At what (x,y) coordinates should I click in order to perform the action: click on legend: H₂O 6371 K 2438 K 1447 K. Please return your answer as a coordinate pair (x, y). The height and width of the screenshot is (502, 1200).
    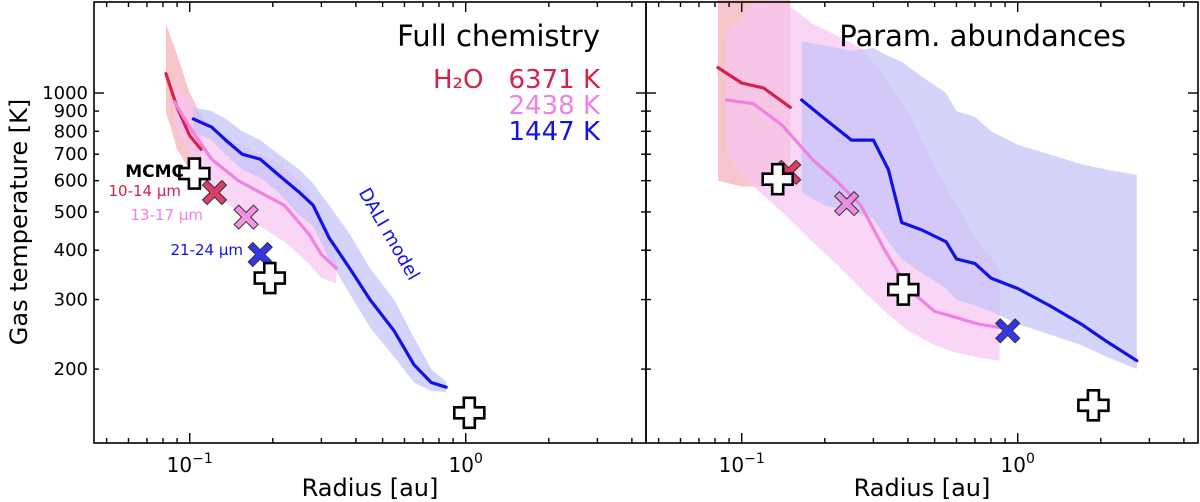
    Looking at the image, I should click on (517, 106).